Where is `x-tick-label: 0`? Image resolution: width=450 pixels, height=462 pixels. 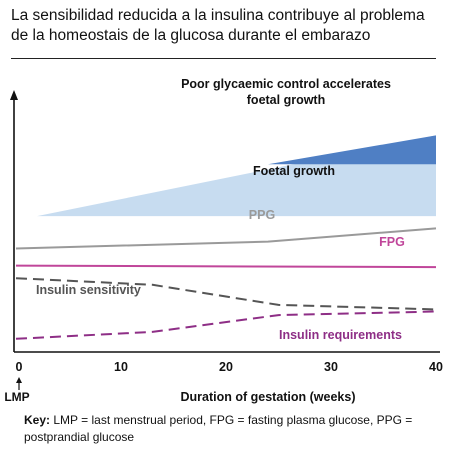 x-tick-label: 0 is located at coordinates (19, 367).